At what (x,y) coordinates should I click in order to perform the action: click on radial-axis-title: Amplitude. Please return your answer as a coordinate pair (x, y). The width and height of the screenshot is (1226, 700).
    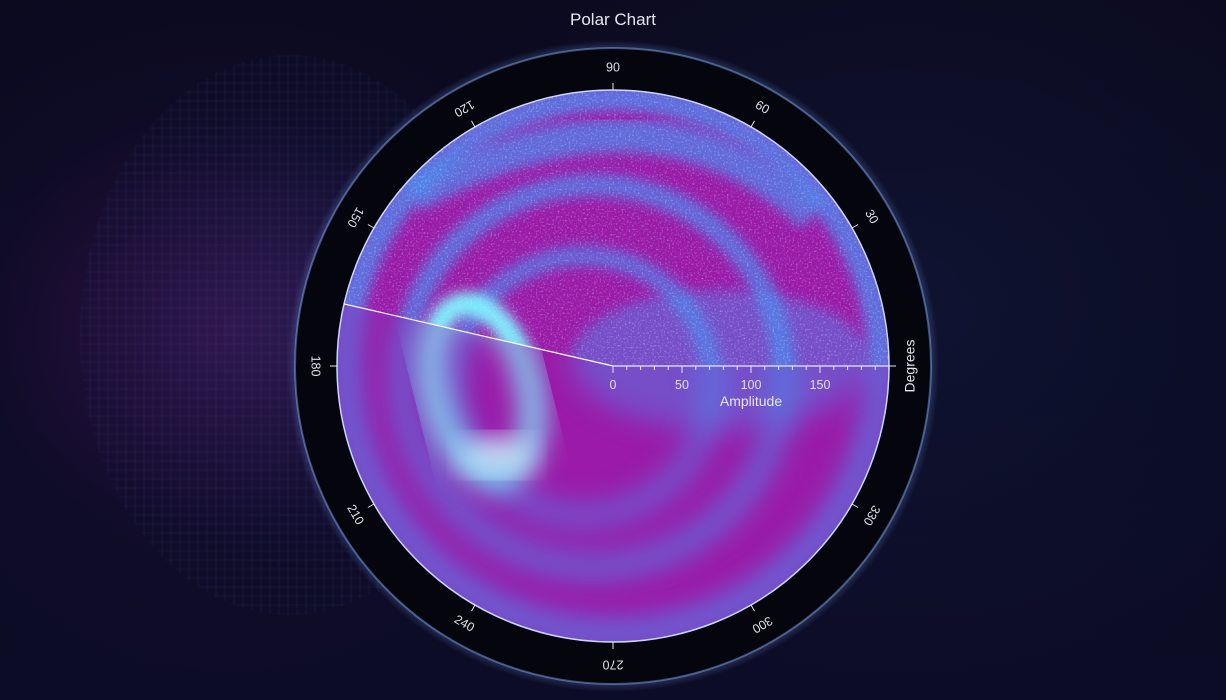
    Looking at the image, I should click on (751, 401).